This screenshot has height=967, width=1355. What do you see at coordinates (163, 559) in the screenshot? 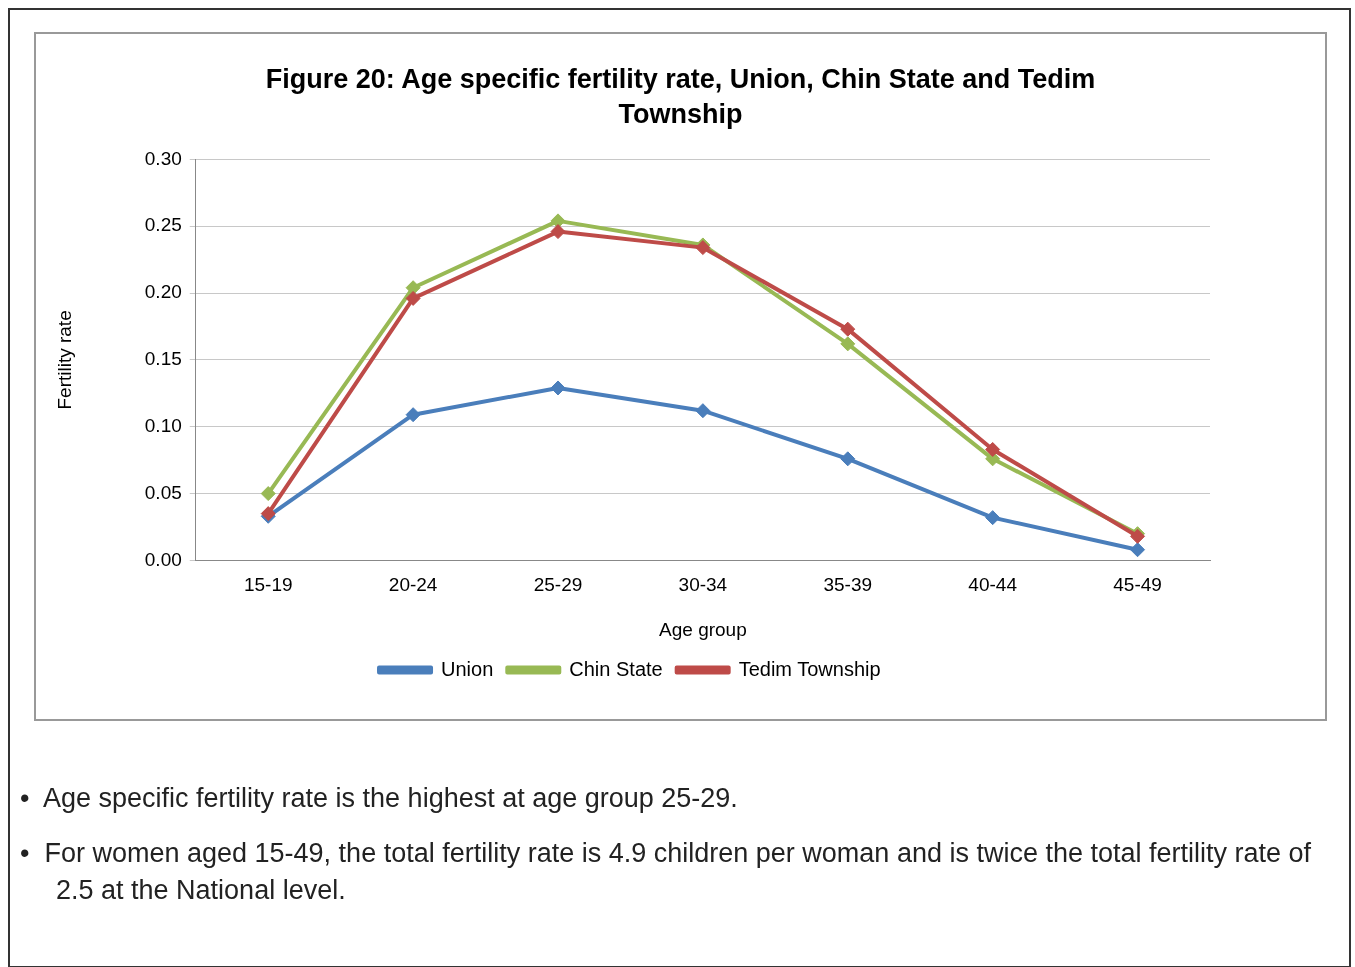
I see `y-tick-label: 0.00` at bounding box center [163, 559].